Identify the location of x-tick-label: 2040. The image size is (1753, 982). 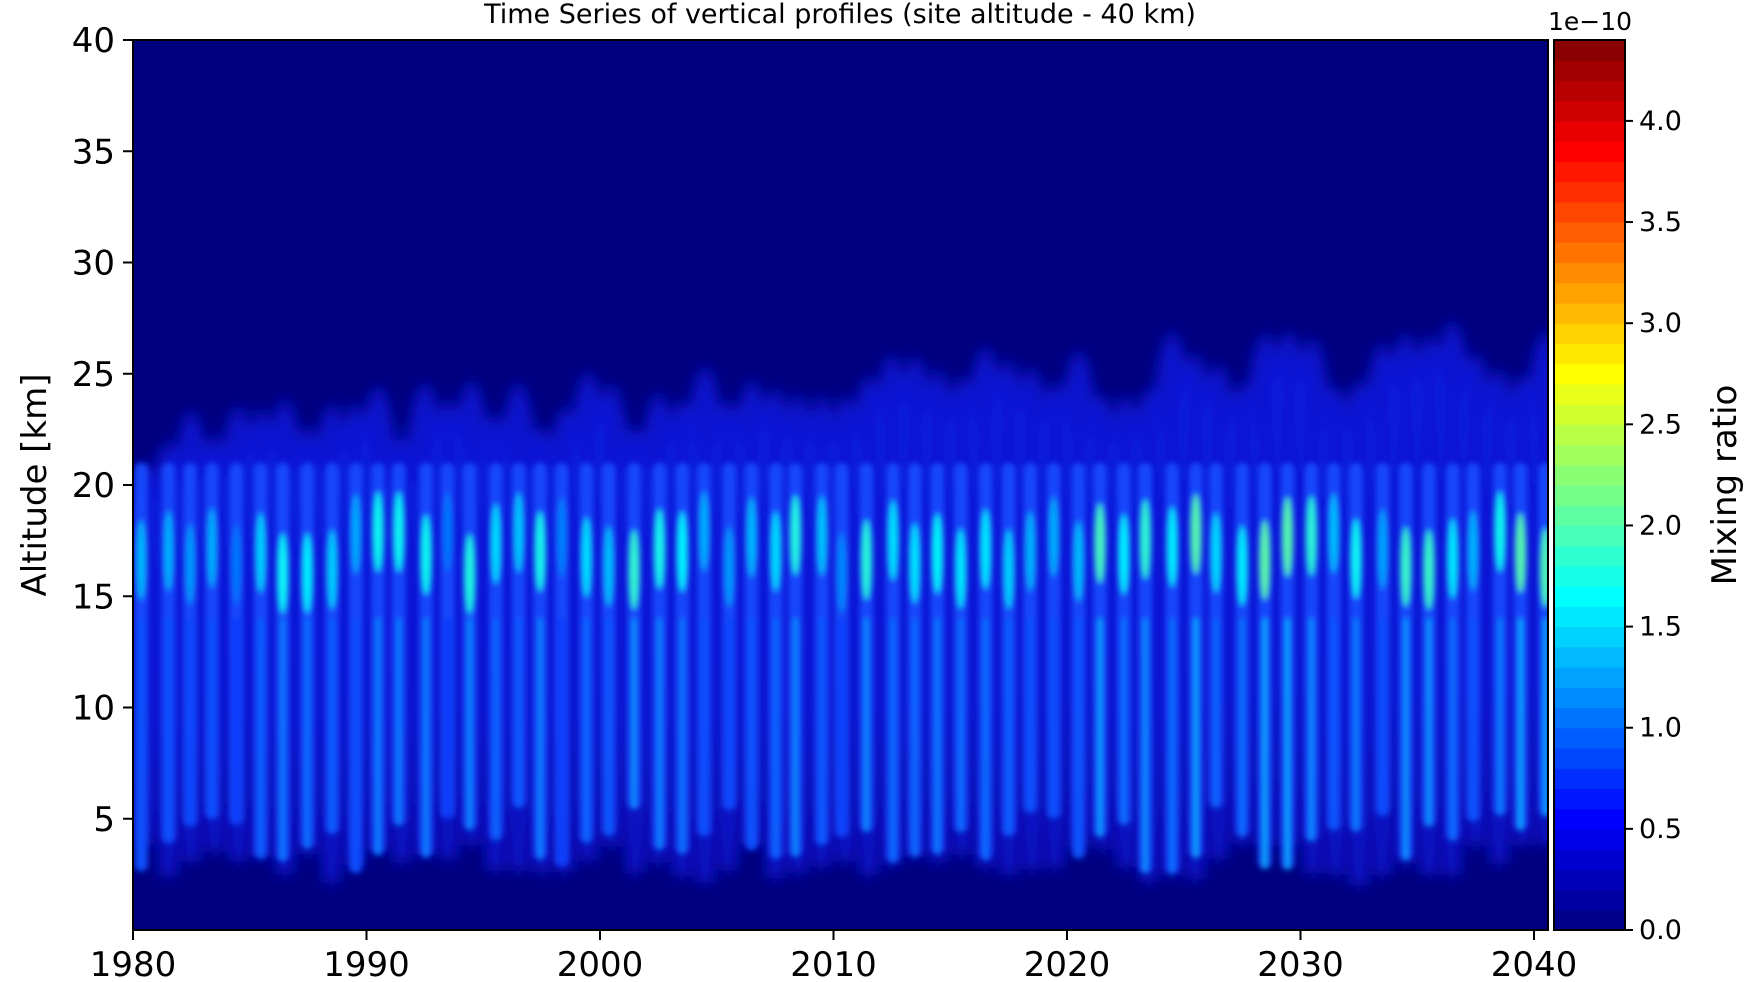
(1534, 963).